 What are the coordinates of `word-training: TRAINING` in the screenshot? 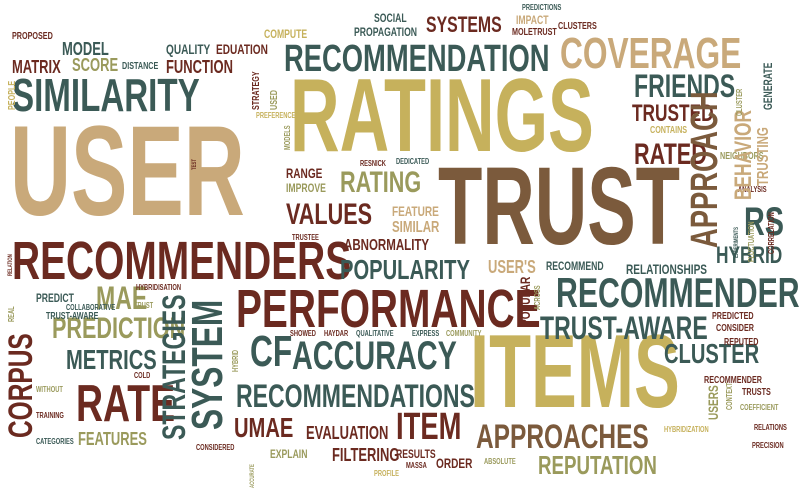 It's located at (50, 415).